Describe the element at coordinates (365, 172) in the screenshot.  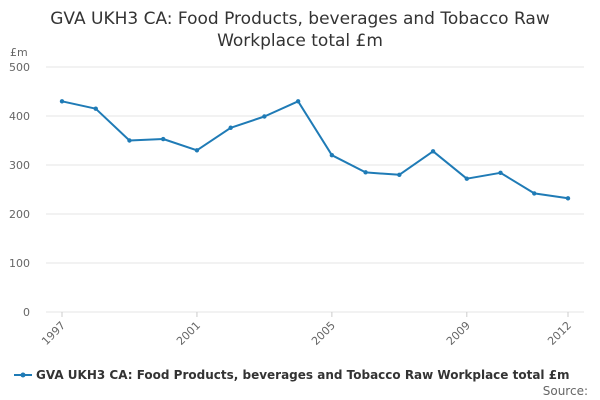
I see `data-point-2006` at that location.